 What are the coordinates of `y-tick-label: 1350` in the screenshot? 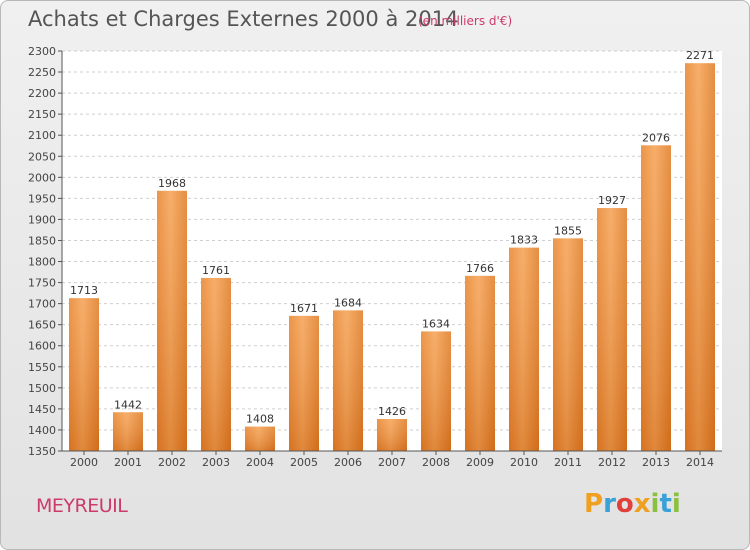 It's located at (42, 451).